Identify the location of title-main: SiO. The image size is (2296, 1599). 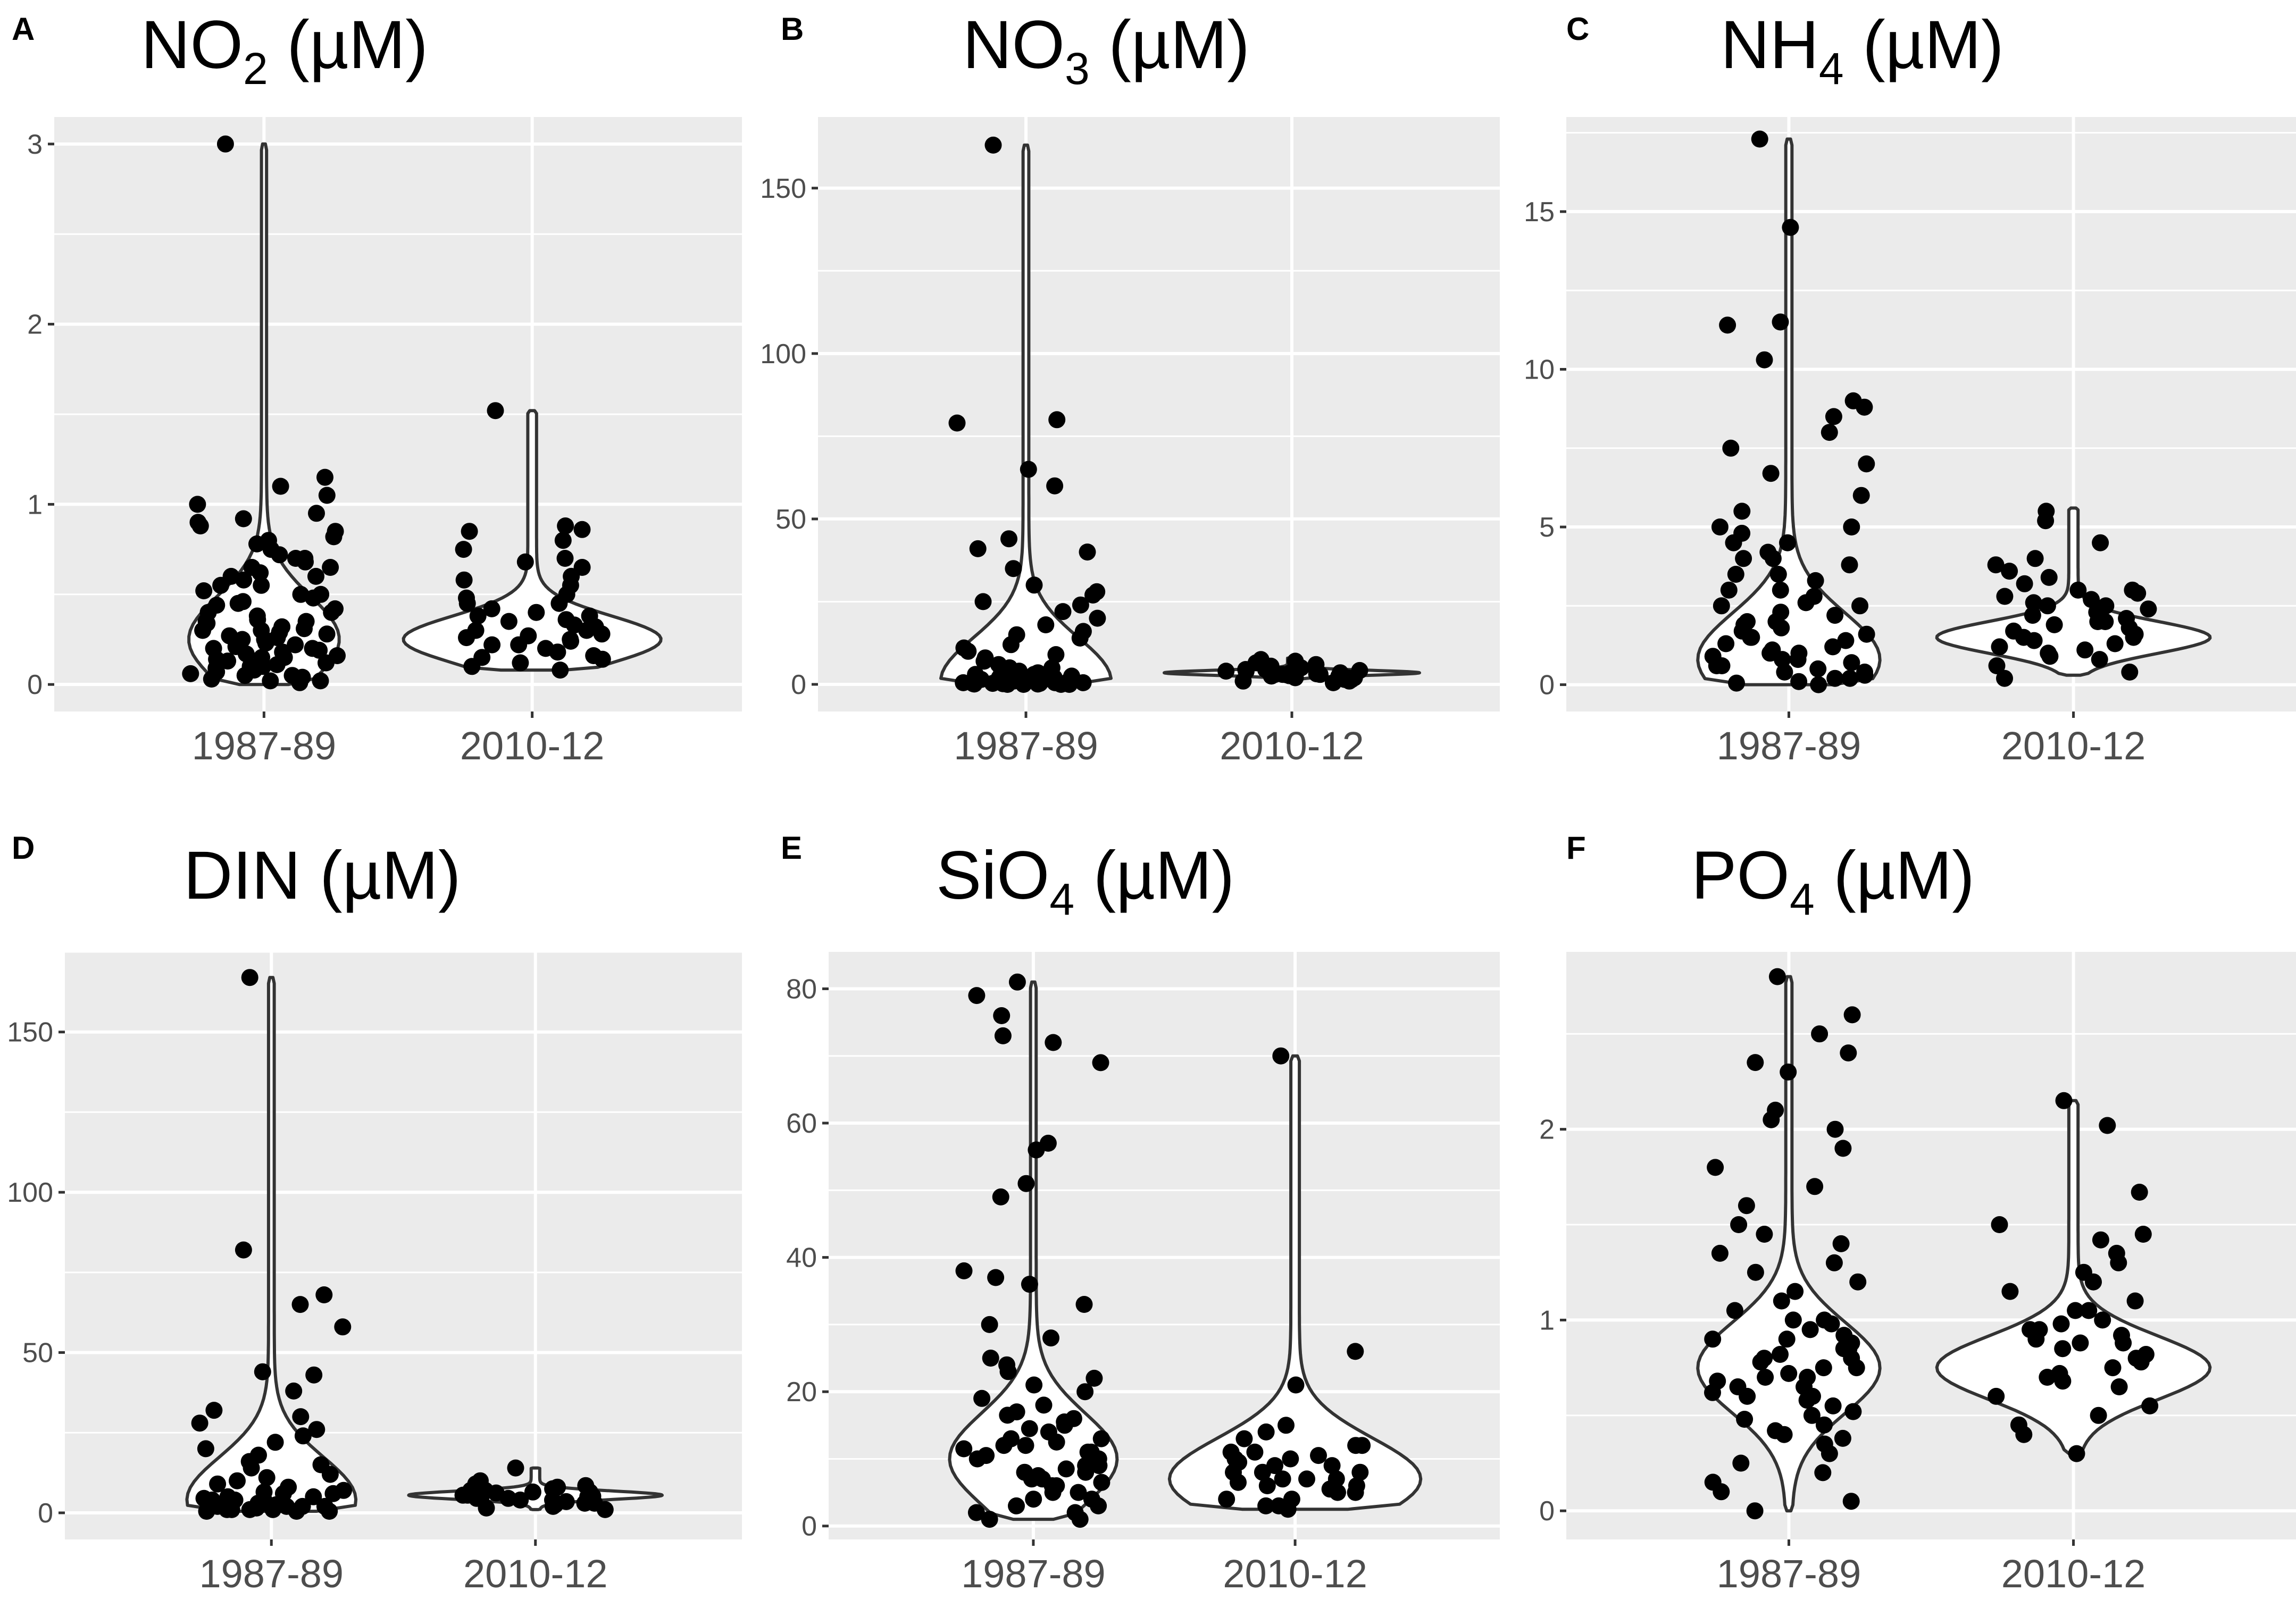
(992, 876).